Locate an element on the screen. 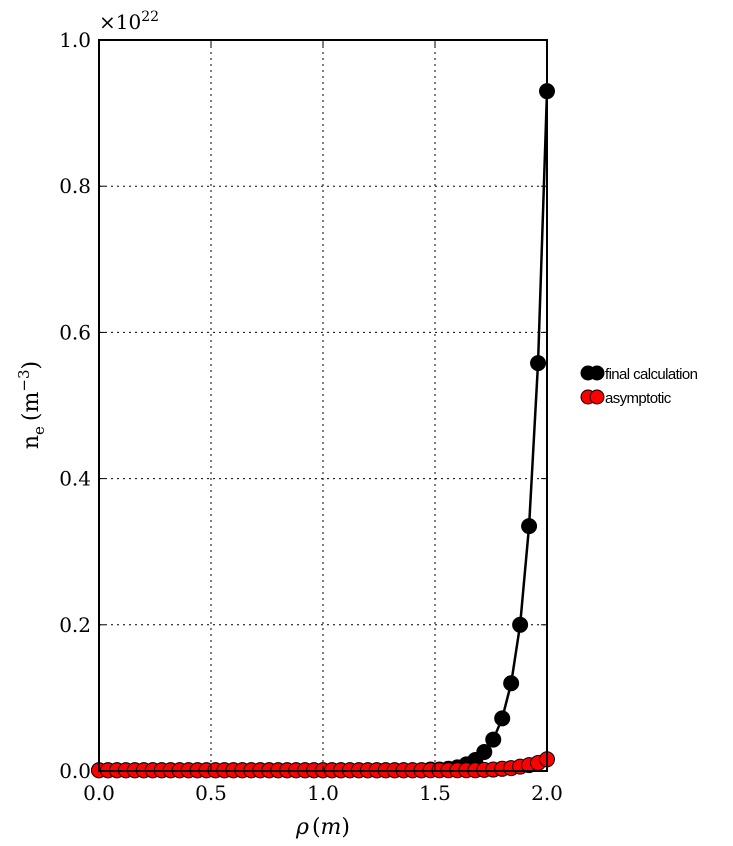 This screenshot has height=846, width=733. y-multiplier-base: ×10 is located at coordinates (120, 22).